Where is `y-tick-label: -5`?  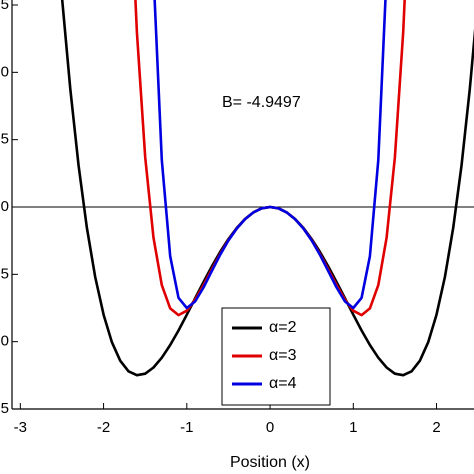
y-tick-label: -5 is located at coordinates (4, 273).